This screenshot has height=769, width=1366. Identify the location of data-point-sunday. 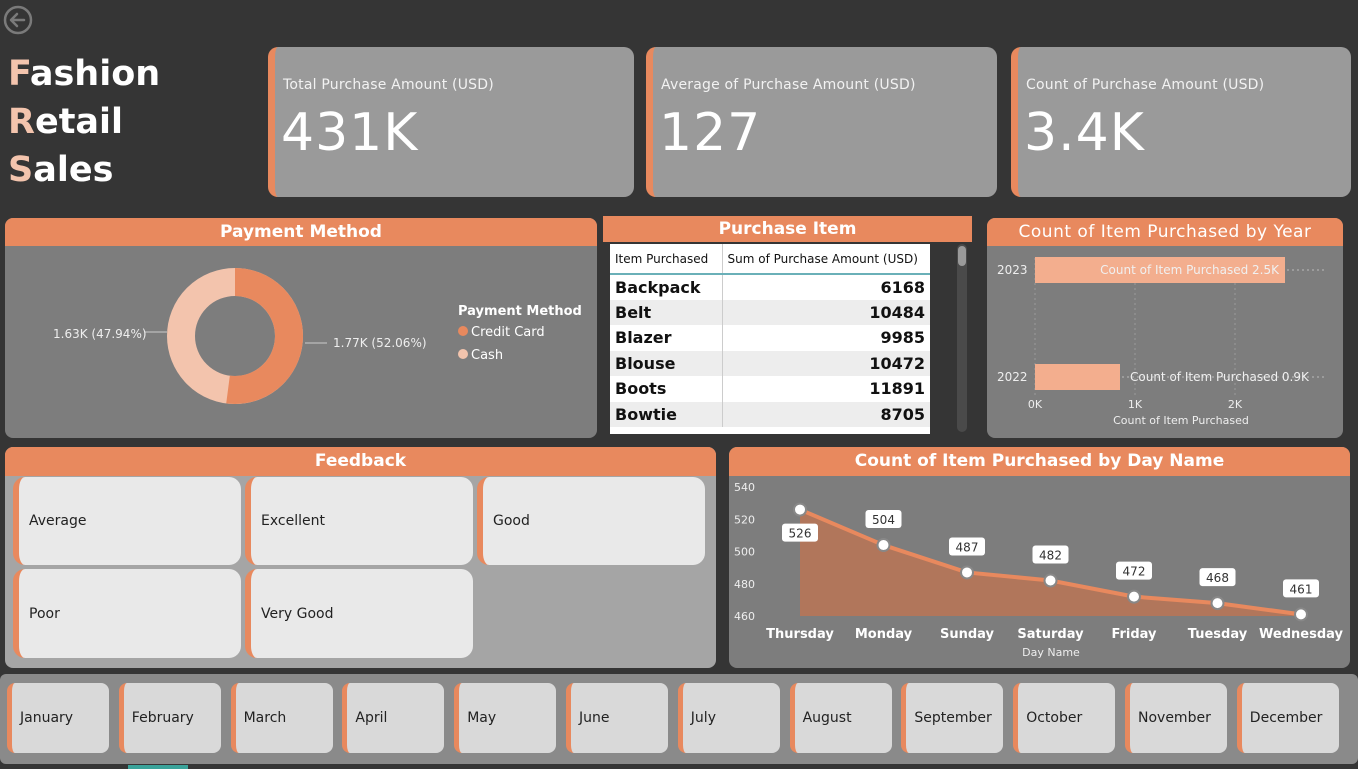
(967, 572).